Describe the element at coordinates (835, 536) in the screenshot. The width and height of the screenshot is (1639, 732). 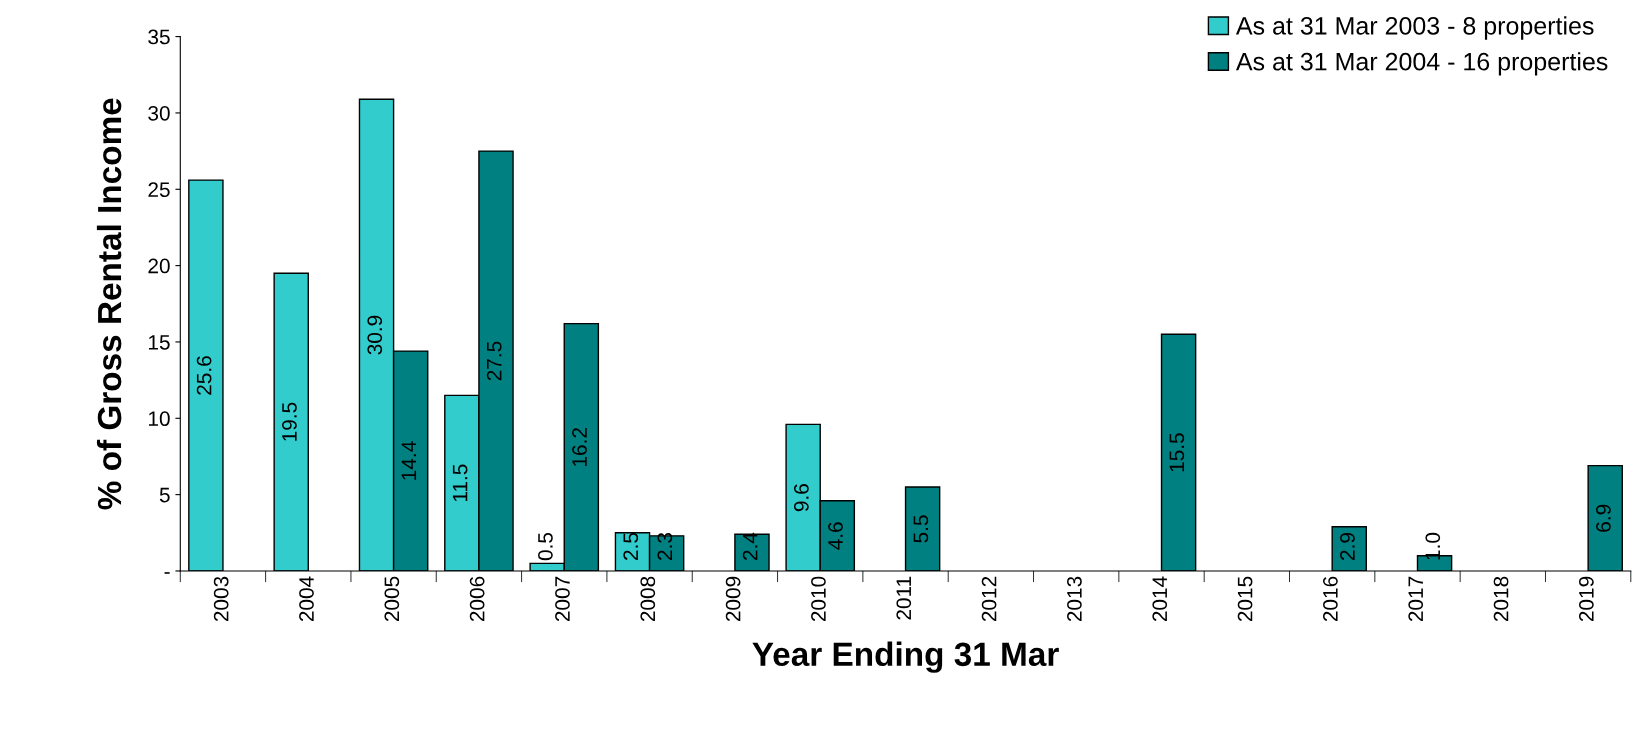
I see `data-label: 4.6` at that location.